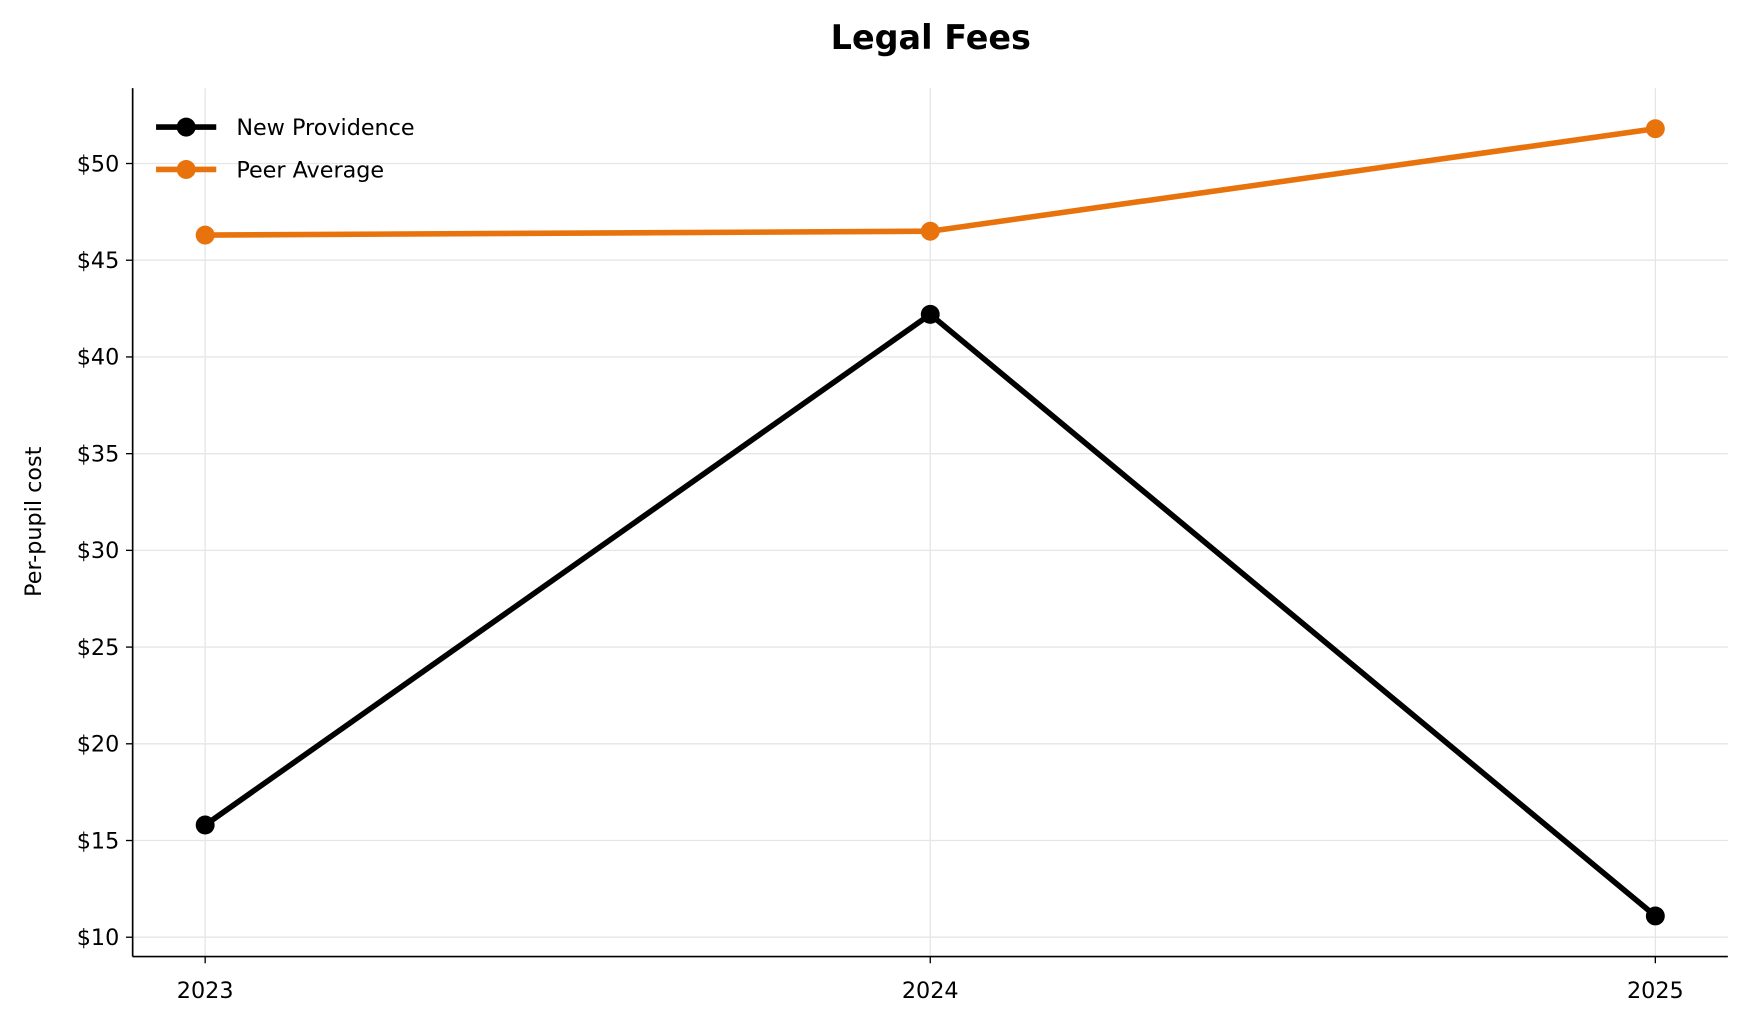 The width and height of the screenshot is (1739, 1019). I want to click on y-tick-label: $15, so click(98, 841).